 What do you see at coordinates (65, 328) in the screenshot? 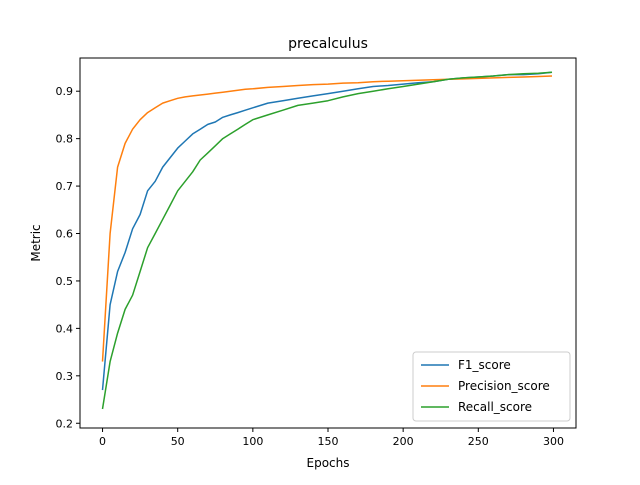
I see `y-tick-label: 0.4` at bounding box center [65, 328].